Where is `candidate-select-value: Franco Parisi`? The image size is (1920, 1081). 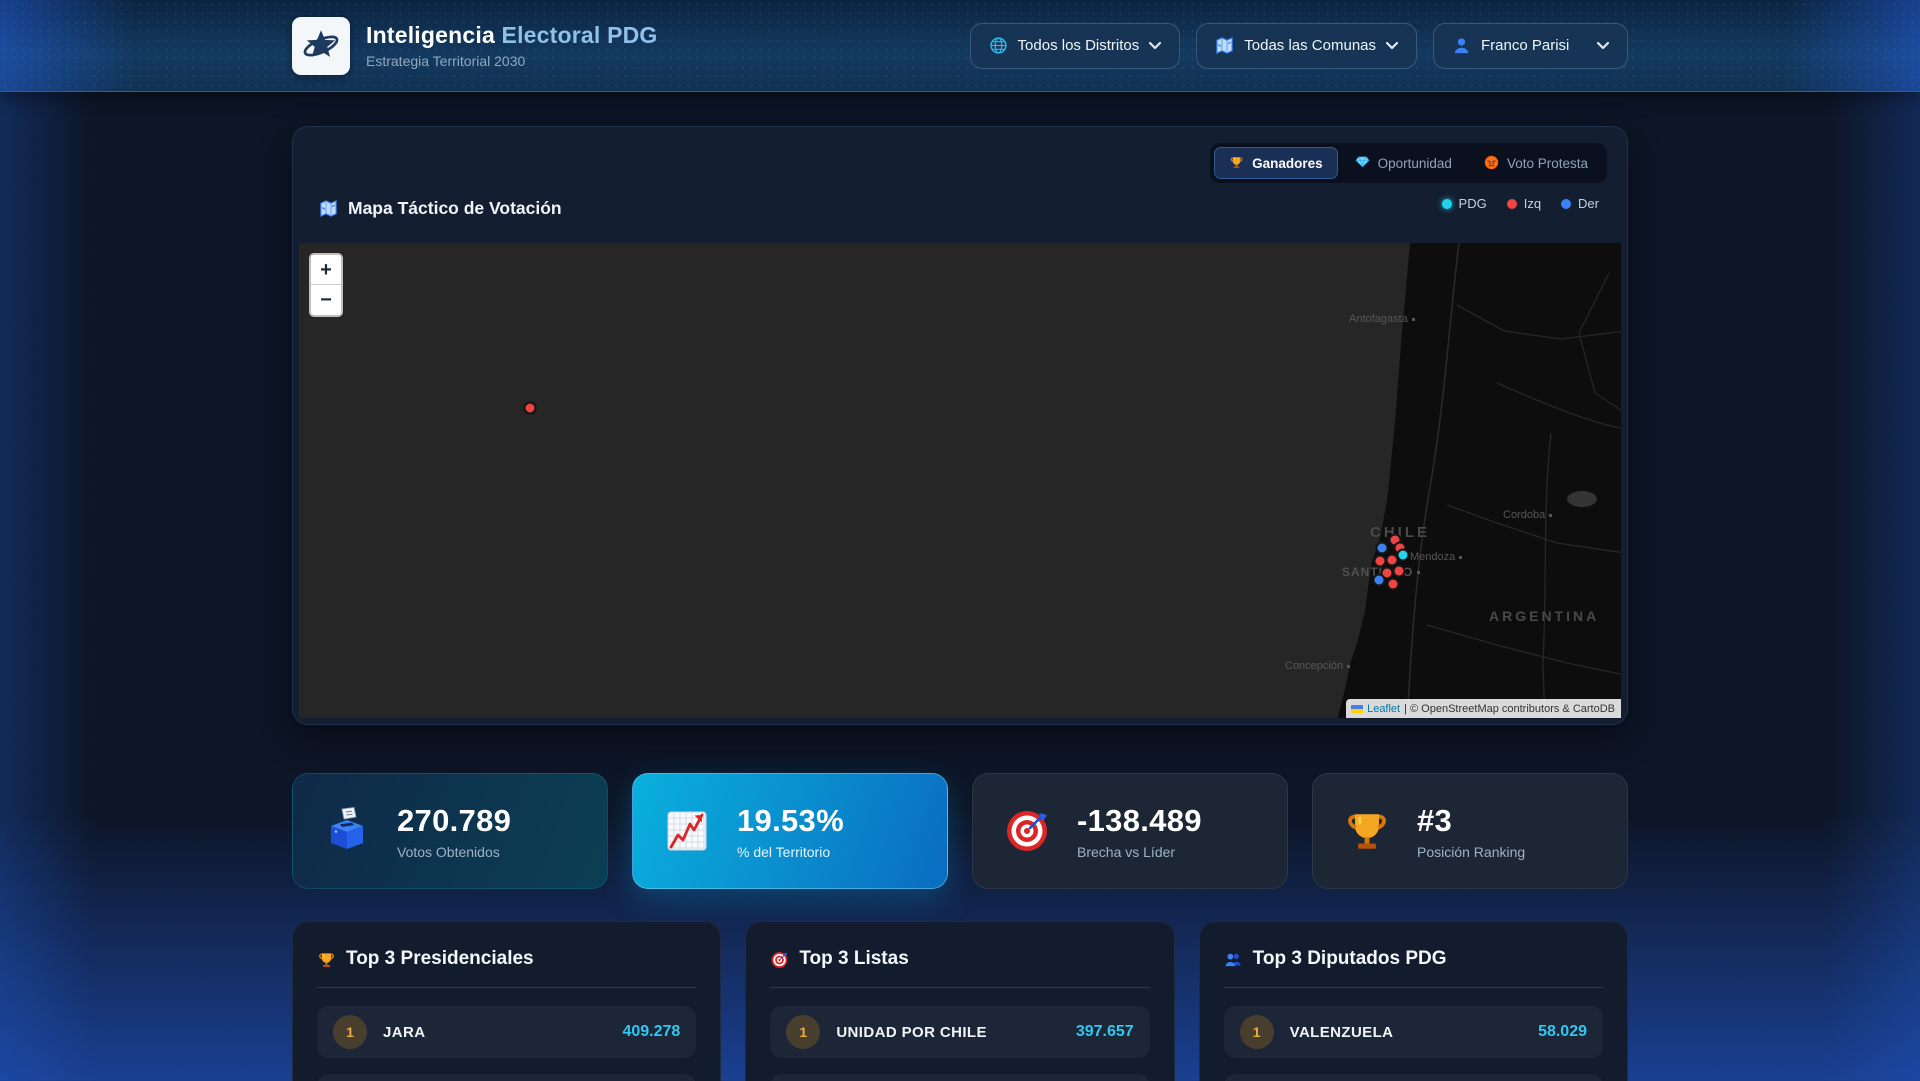 candidate-select-value: Franco Parisi is located at coordinates (1525, 45).